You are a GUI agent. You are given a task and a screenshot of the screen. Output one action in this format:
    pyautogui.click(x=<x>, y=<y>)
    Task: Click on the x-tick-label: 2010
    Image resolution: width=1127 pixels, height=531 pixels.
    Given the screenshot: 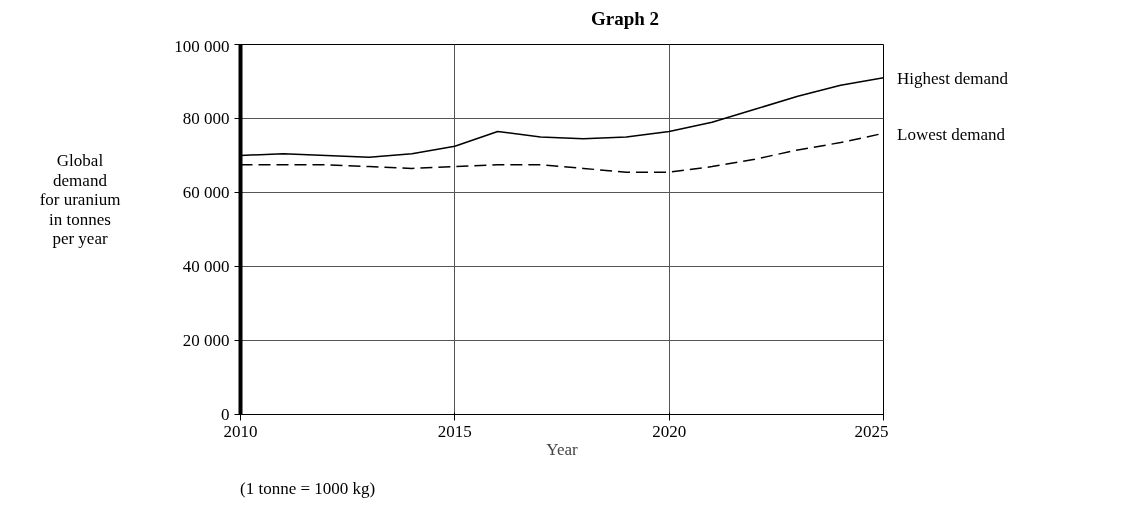 What is the action you would take?
    pyautogui.click(x=240, y=431)
    